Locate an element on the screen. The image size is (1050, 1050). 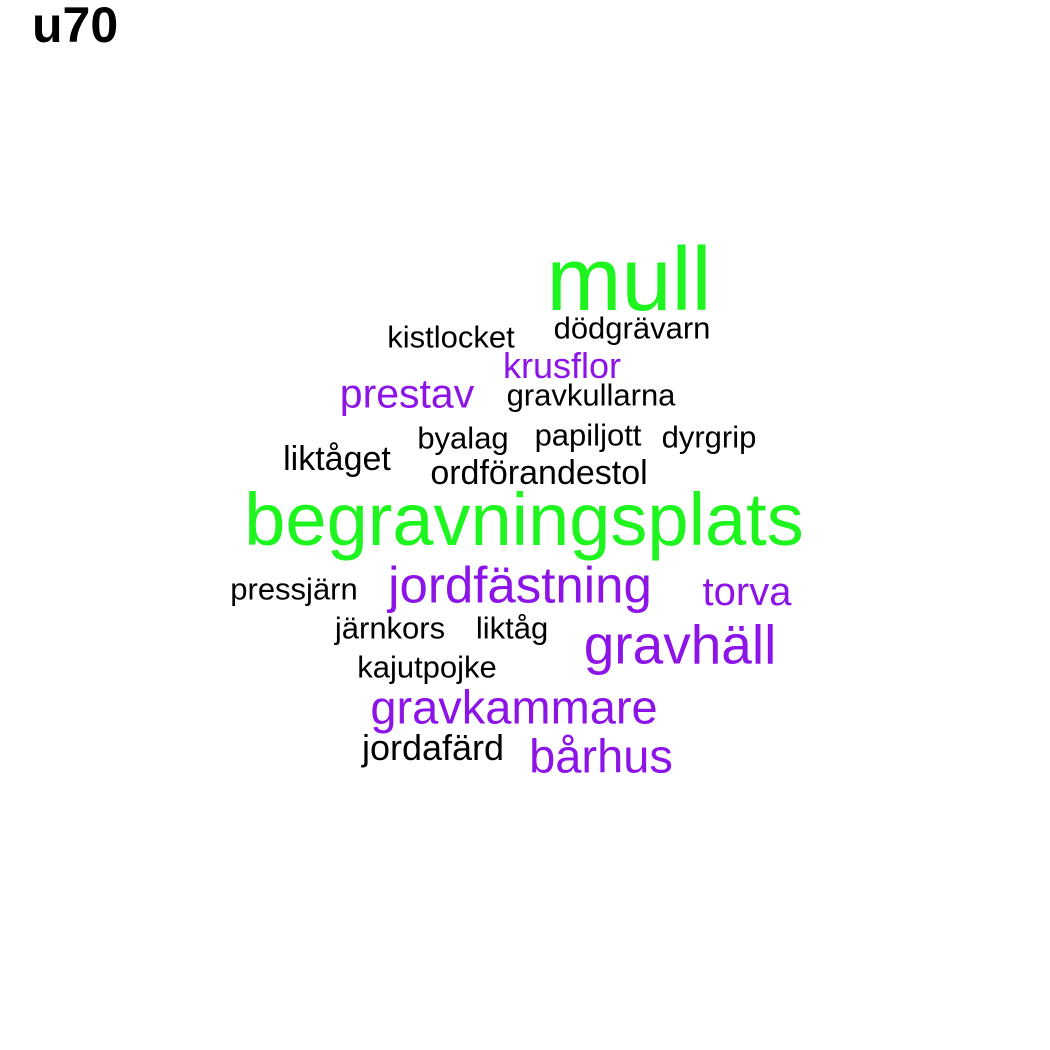
word-liktag: liktåg is located at coordinates (512, 628).